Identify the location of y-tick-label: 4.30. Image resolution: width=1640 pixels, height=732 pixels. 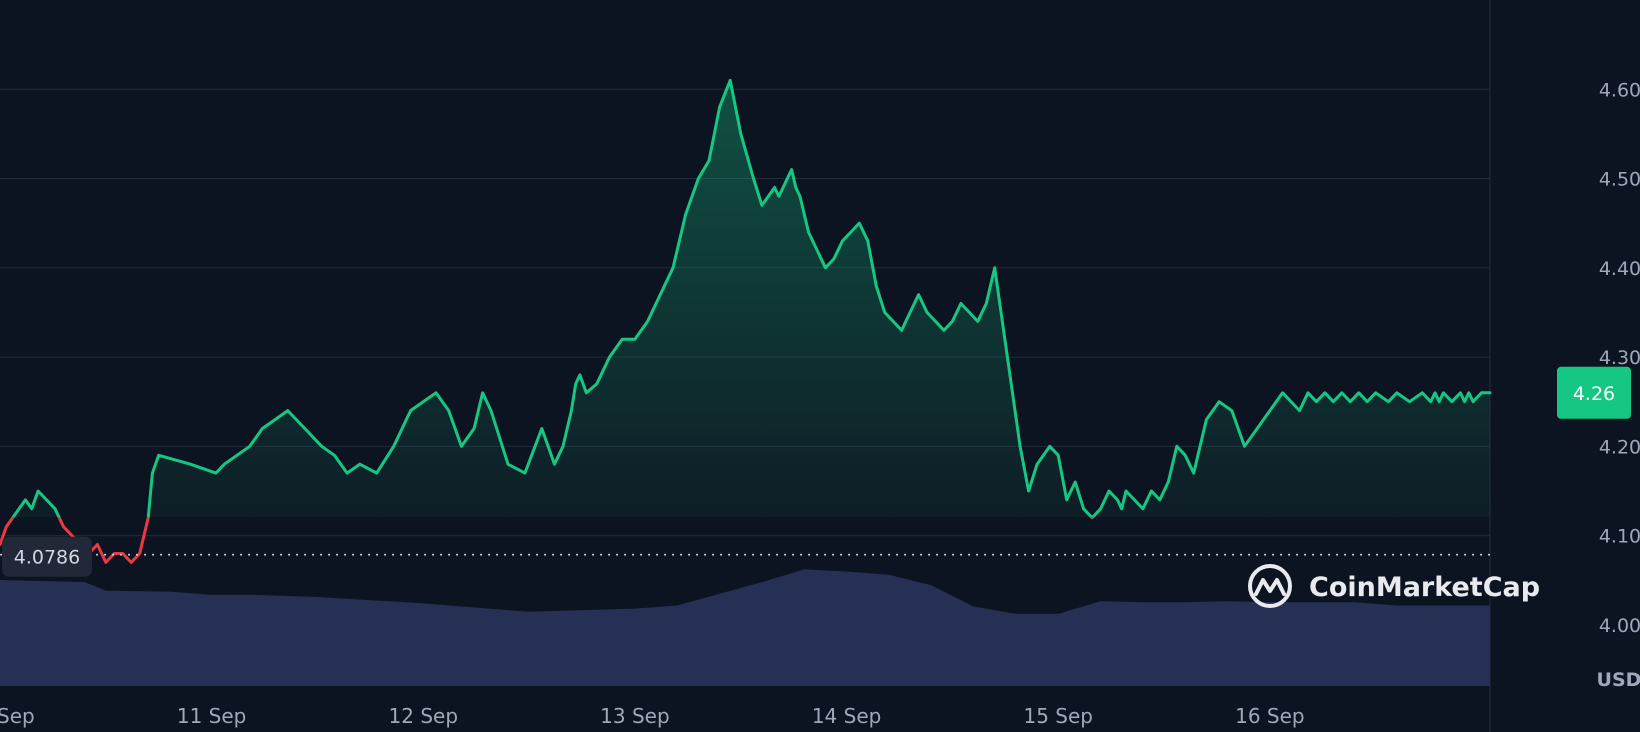
(1619, 358).